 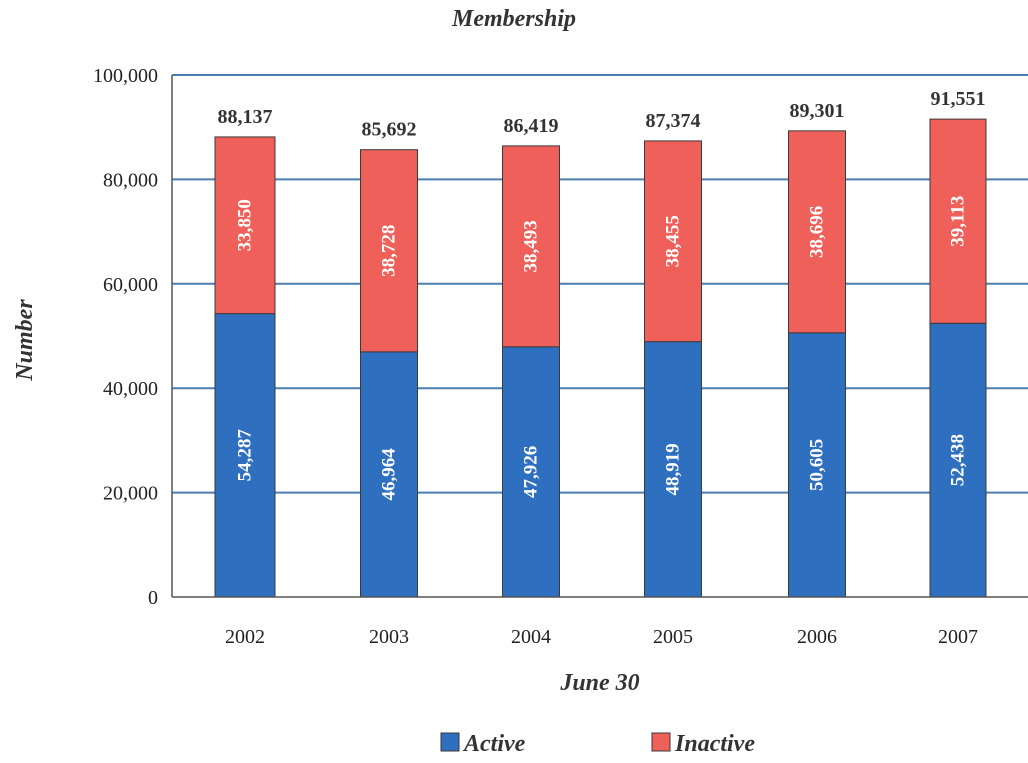 What do you see at coordinates (531, 472) in the screenshot?
I see `active-value-label: 47,926` at bounding box center [531, 472].